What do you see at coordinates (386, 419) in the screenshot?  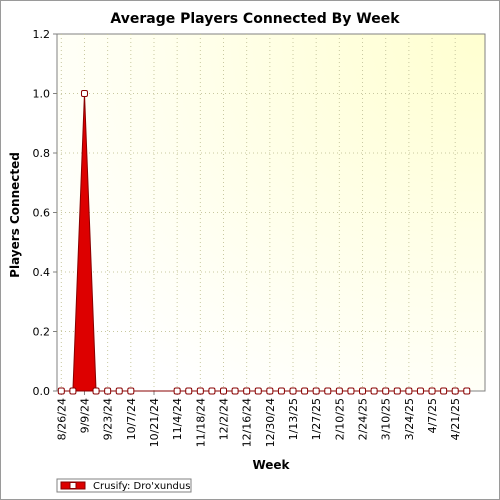 I see `x-tick-label: 3/10/25` at bounding box center [386, 419].